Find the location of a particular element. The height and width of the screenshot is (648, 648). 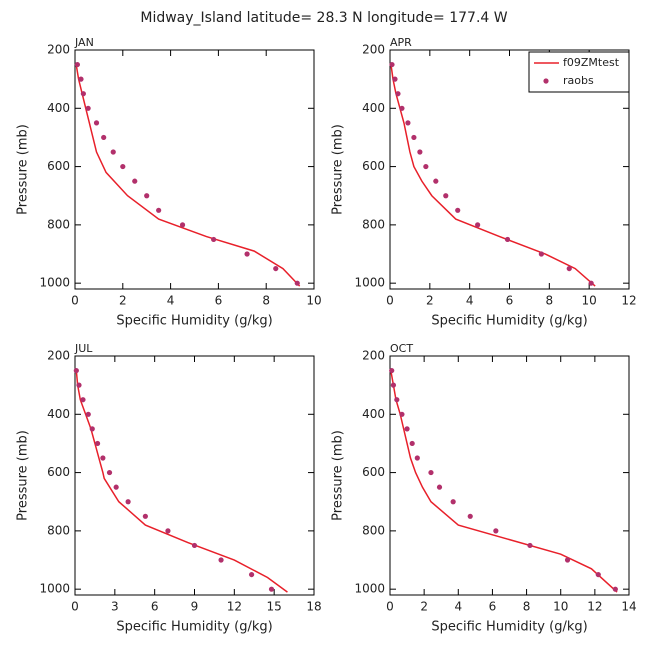

x-tick-label: 9 is located at coordinates (195, 607).